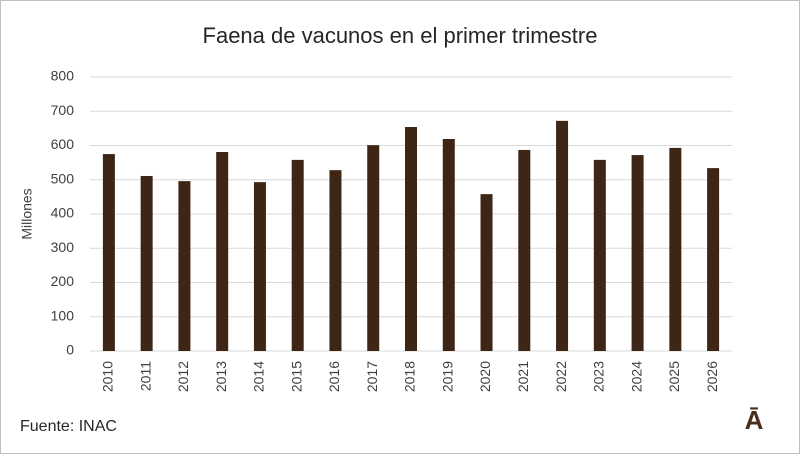  What do you see at coordinates (63, 213) in the screenshot?
I see `y-tick-label: 400` at bounding box center [63, 213].